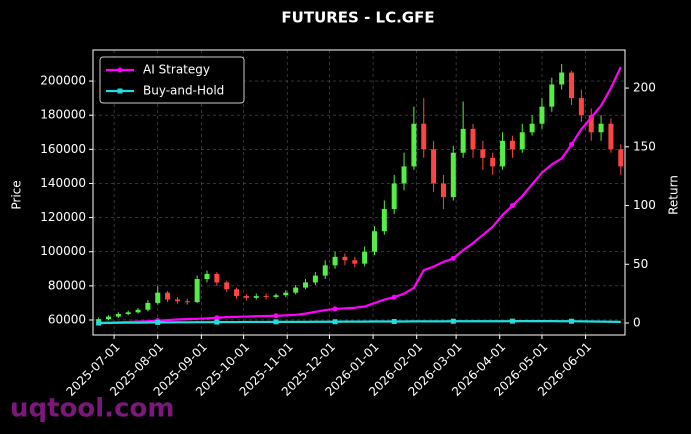 The image size is (691, 434). Describe the element at coordinates (644, 88) in the screenshot. I see `y2-tick-label: 200` at that location.